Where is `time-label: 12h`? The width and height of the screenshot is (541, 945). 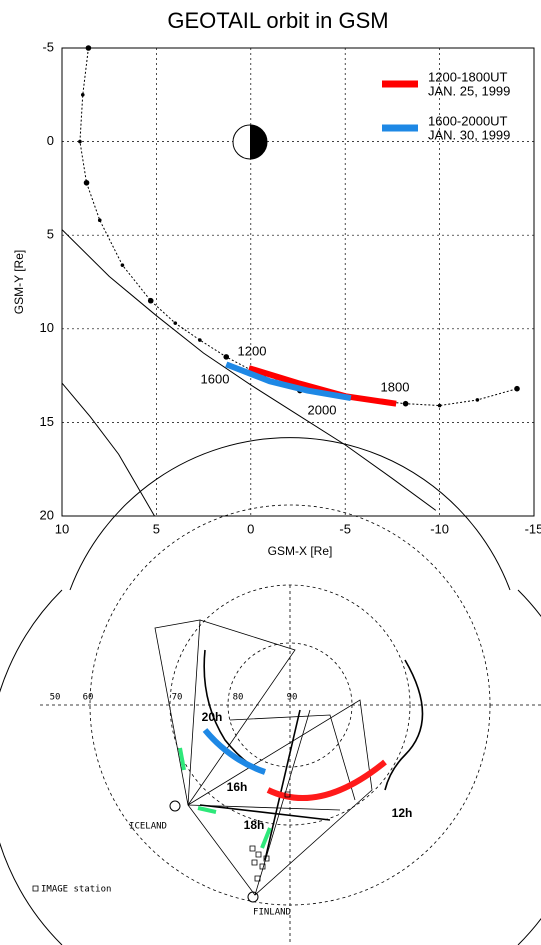
time-label: 12h is located at coordinates (402, 813).